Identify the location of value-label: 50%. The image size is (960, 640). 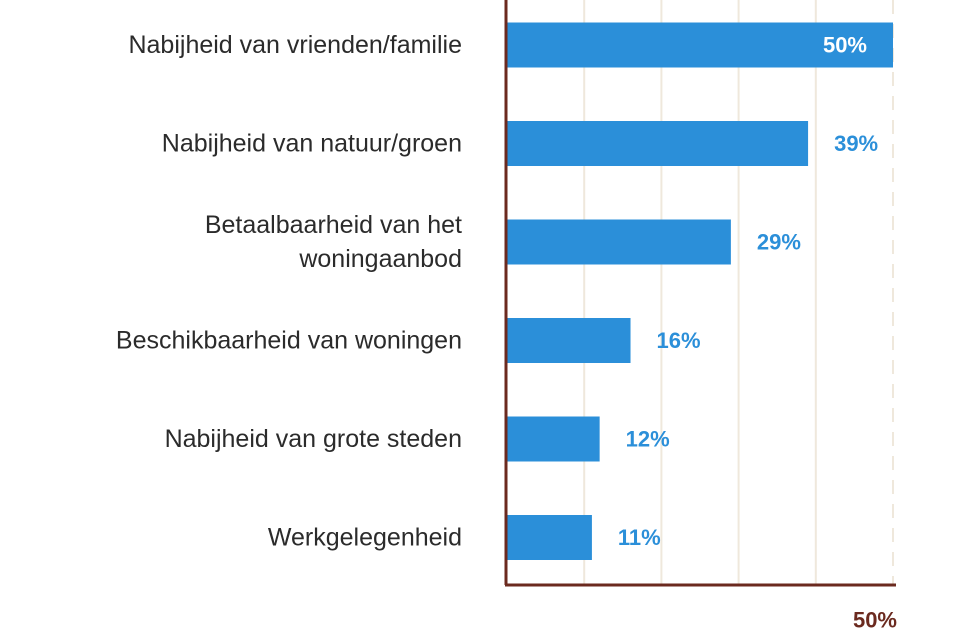
(845, 45).